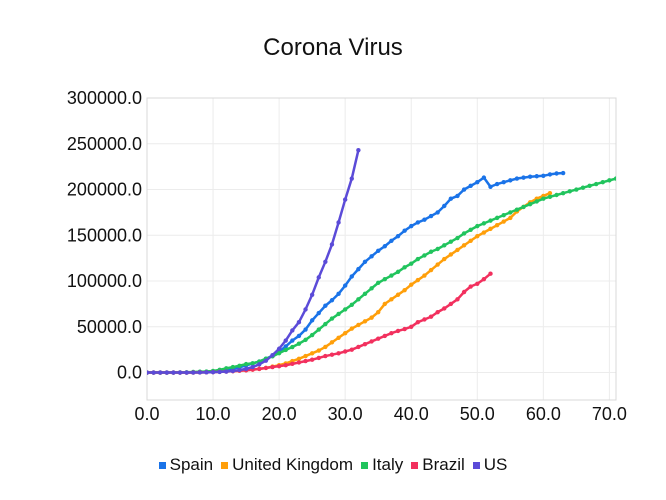  Describe the element at coordinates (411, 414) in the screenshot. I see `x-tick-label: 40.0` at that location.